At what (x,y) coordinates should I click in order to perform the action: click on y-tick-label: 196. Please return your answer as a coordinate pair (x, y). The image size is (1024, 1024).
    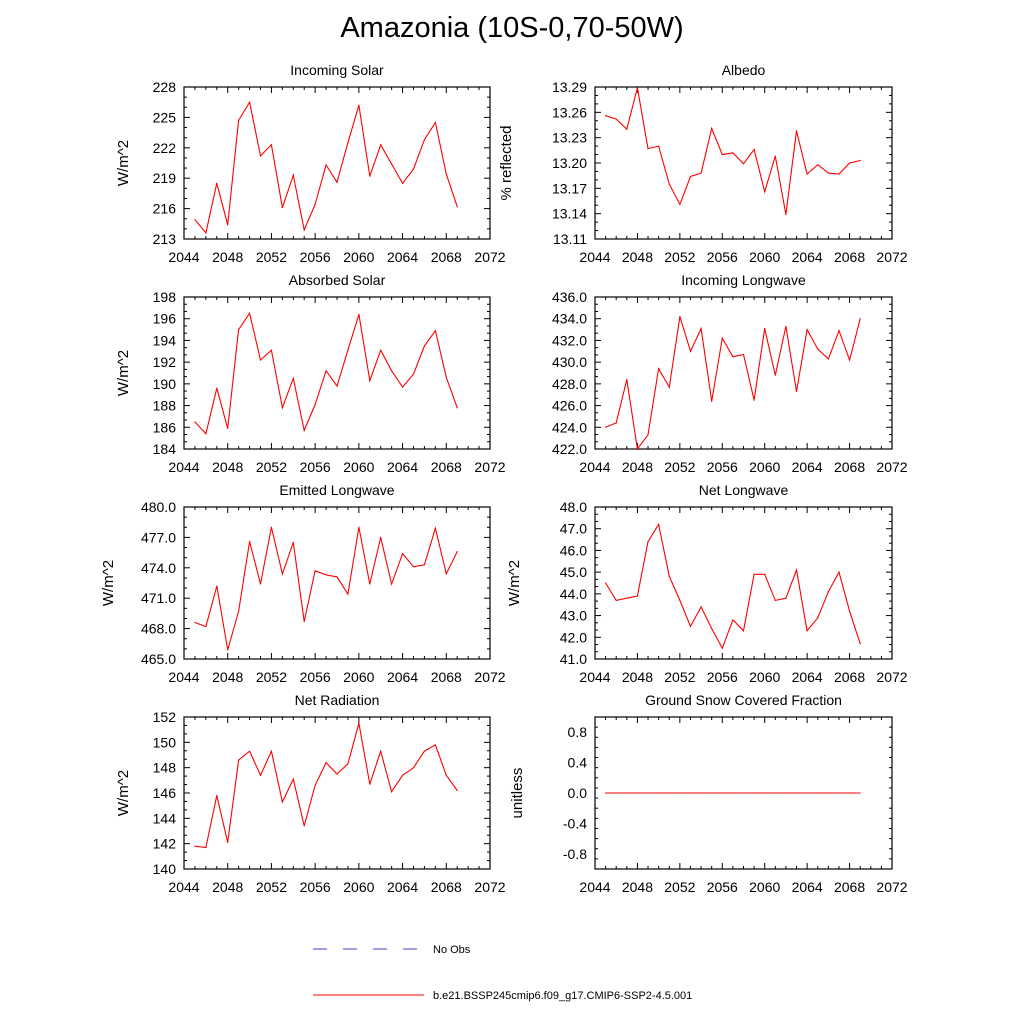
    Looking at the image, I should click on (165, 319).